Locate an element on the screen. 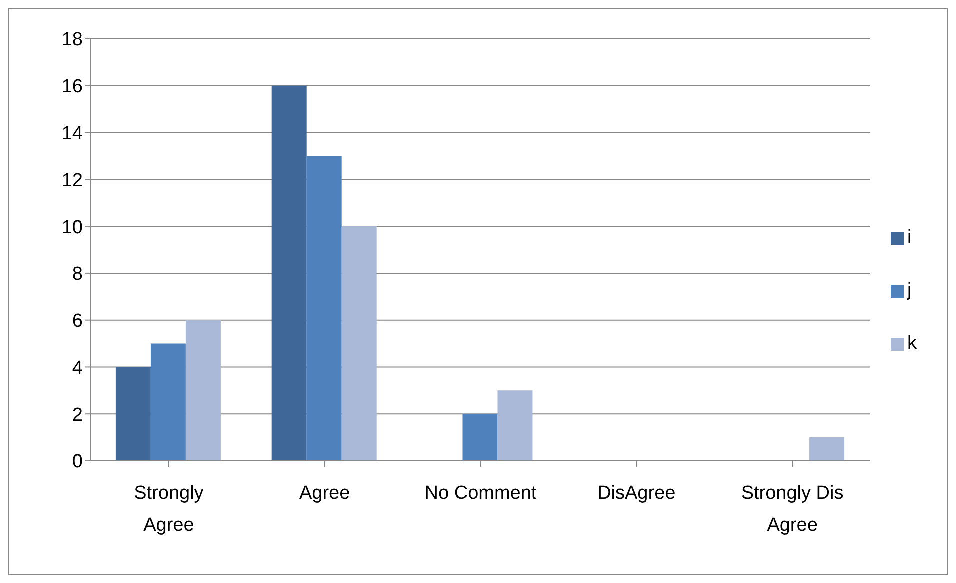 This screenshot has height=583, width=956. x-tick-label: Strongly Dis Agree is located at coordinates (792, 509).